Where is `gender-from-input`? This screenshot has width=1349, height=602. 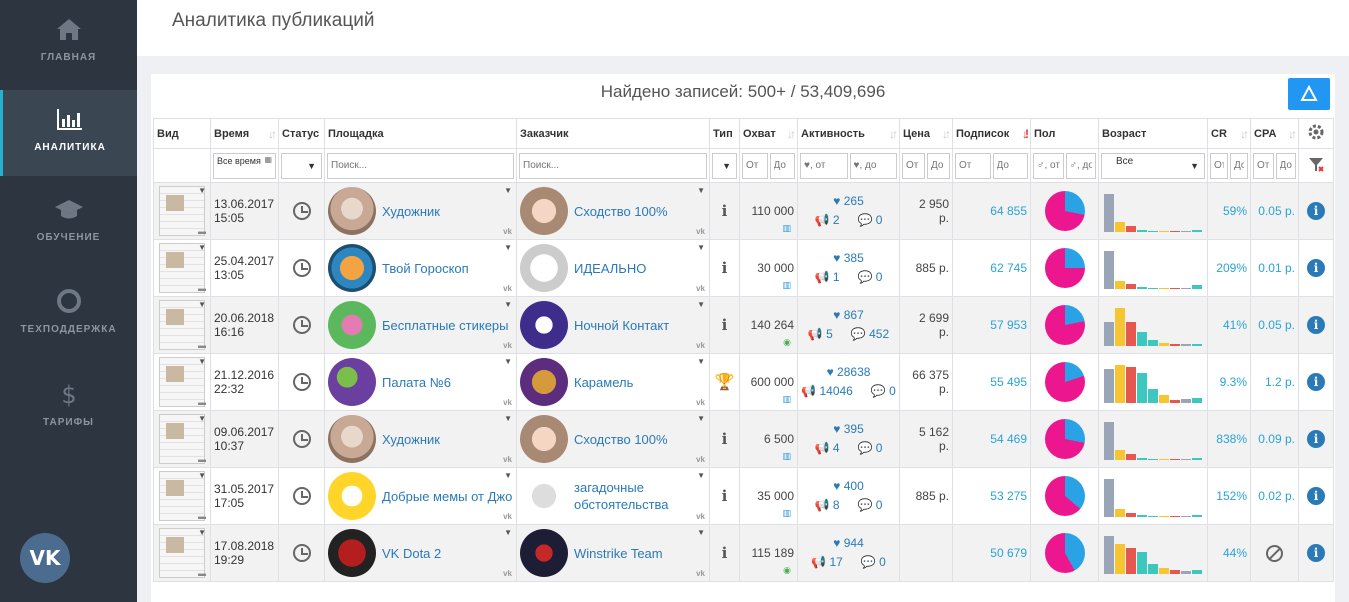
gender-from-input is located at coordinates (1048, 165).